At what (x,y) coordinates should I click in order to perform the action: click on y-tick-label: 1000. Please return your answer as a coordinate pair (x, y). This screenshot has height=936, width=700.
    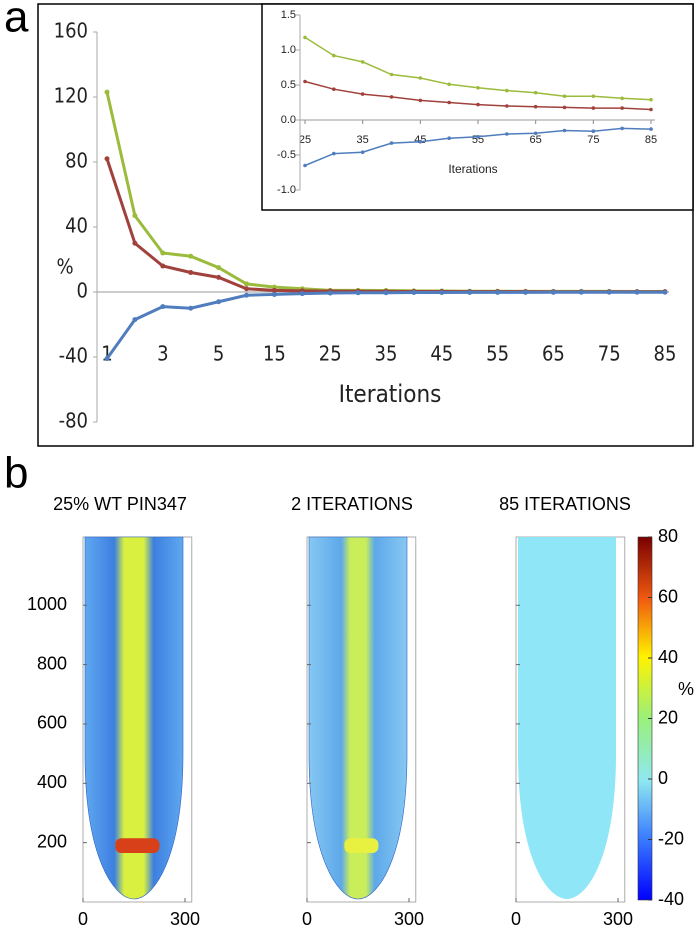
    Looking at the image, I should click on (47, 604).